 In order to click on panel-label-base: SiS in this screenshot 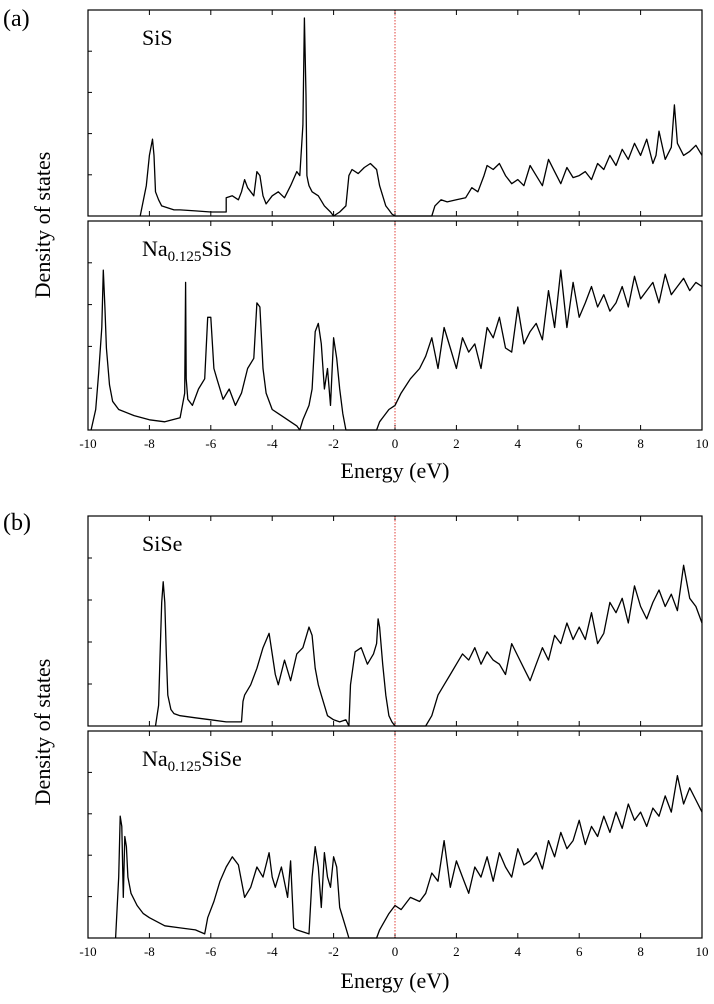, I will do `click(157, 37)`.